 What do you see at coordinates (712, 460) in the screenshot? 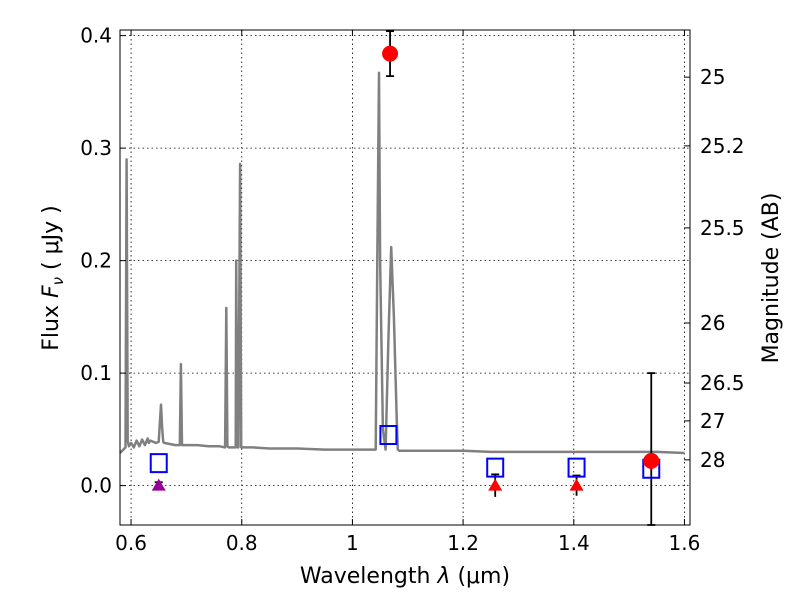
I see `mag-tick-label: 28` at bounding box center [712, 460].